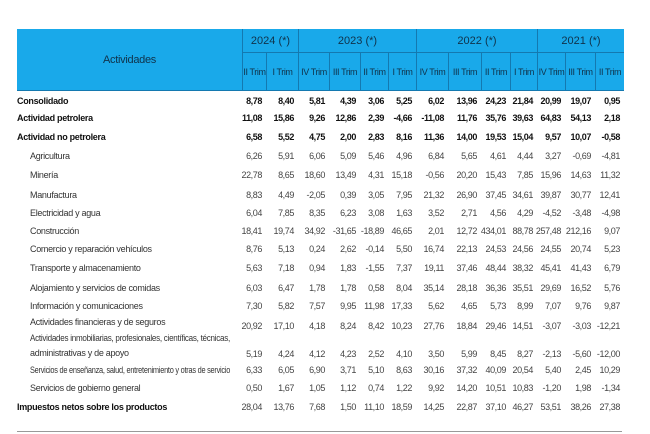 The height and width of the screenshot is (434, 650). Describe the element at coordinates (581, 354) in the screenshot. I see `cell-value: -5,60` at that location.